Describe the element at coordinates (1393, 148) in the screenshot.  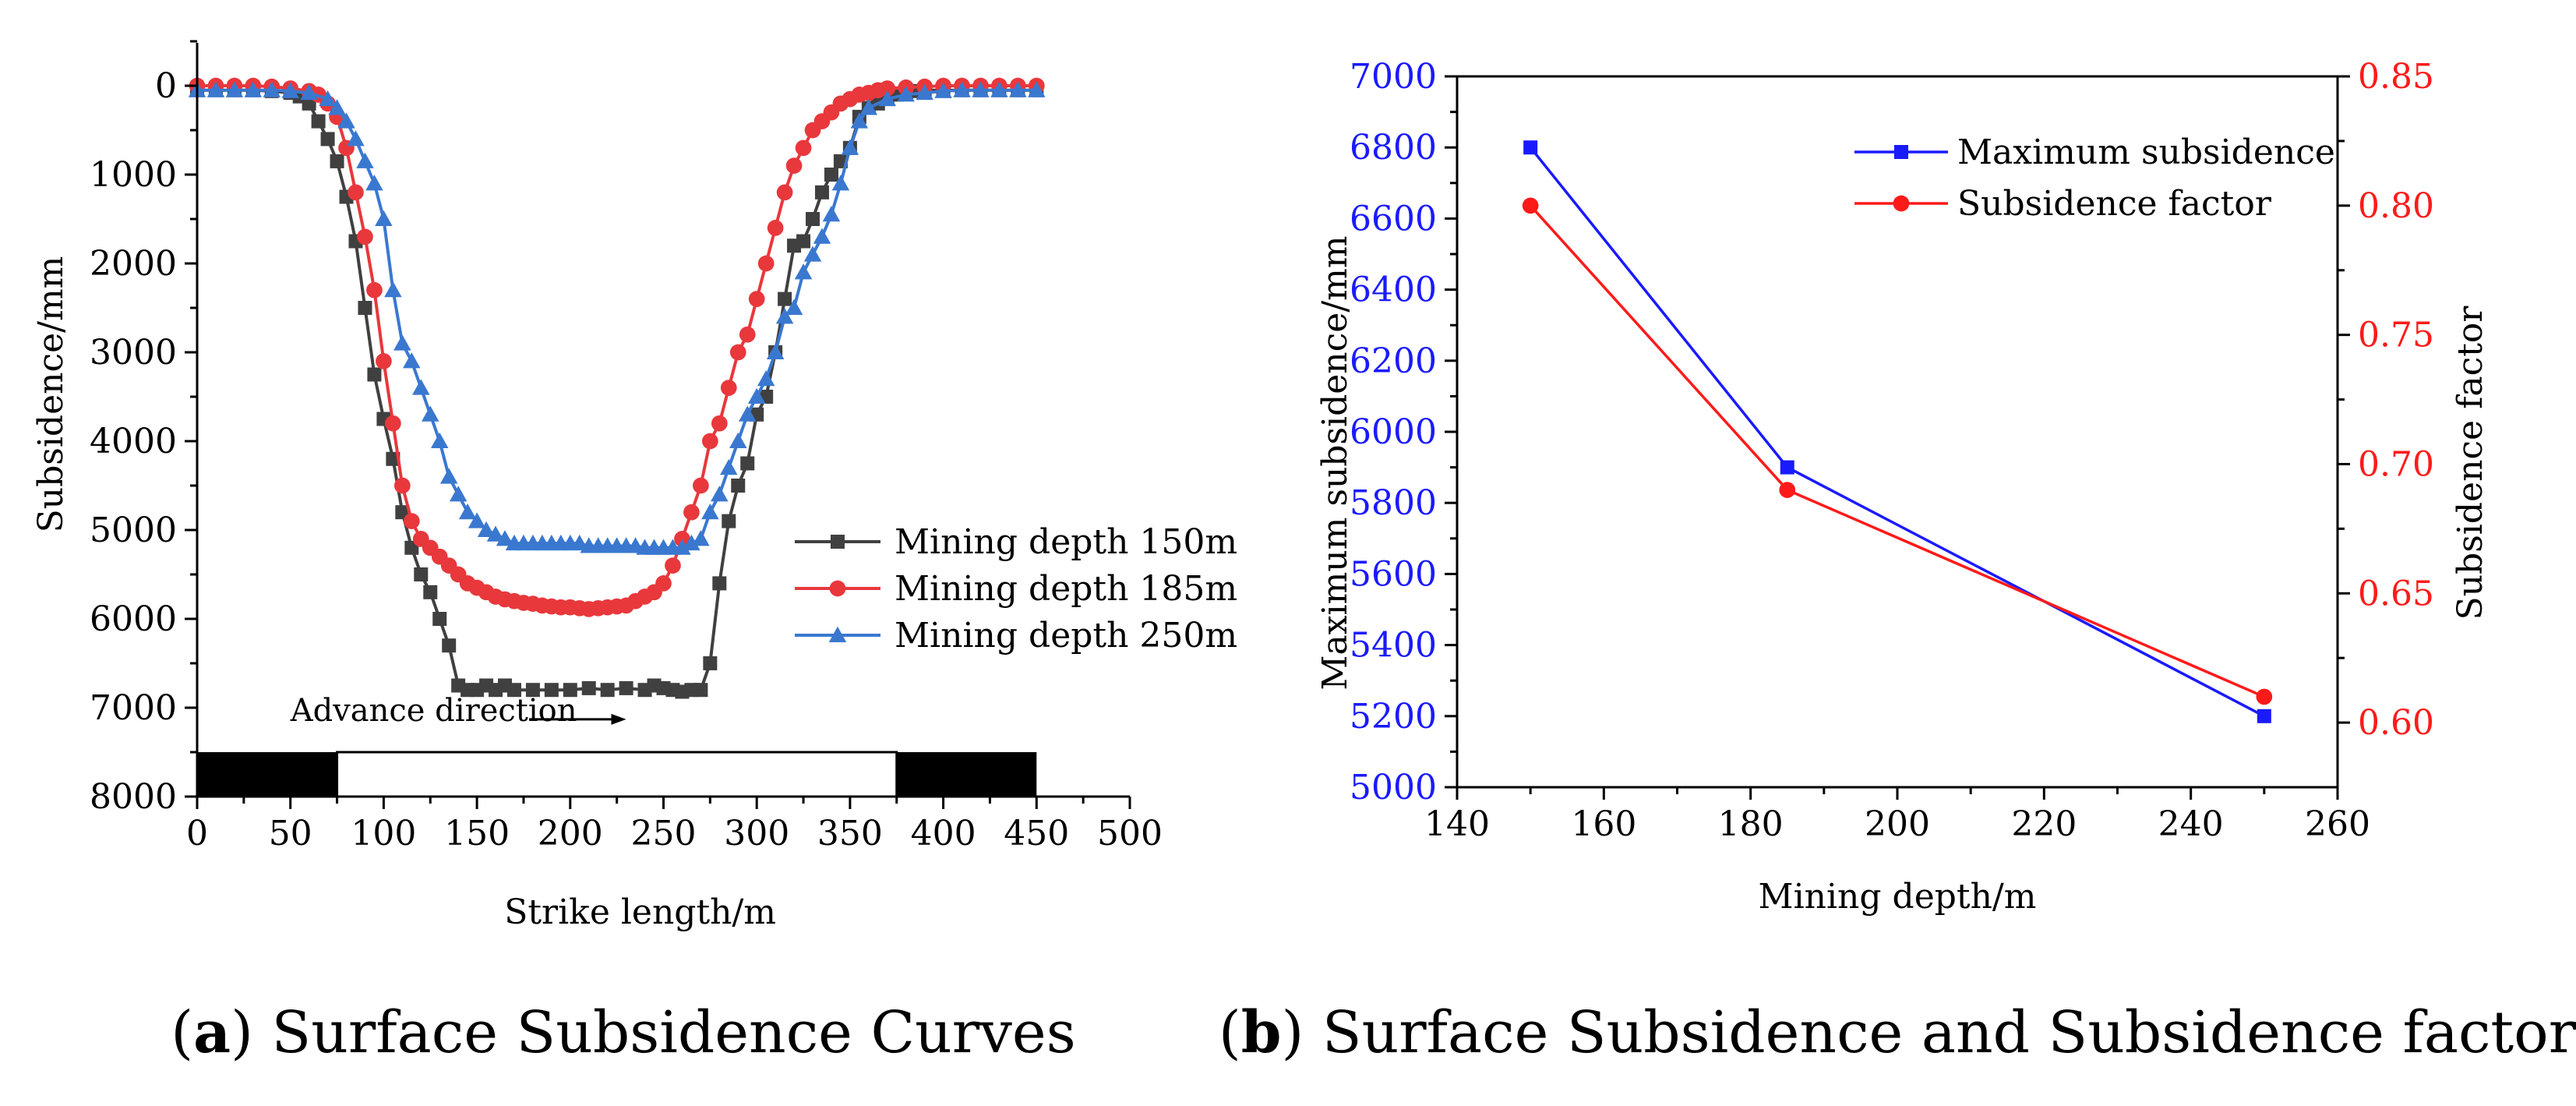
I see `b-y-tick-label-6800: 6800` at that location.